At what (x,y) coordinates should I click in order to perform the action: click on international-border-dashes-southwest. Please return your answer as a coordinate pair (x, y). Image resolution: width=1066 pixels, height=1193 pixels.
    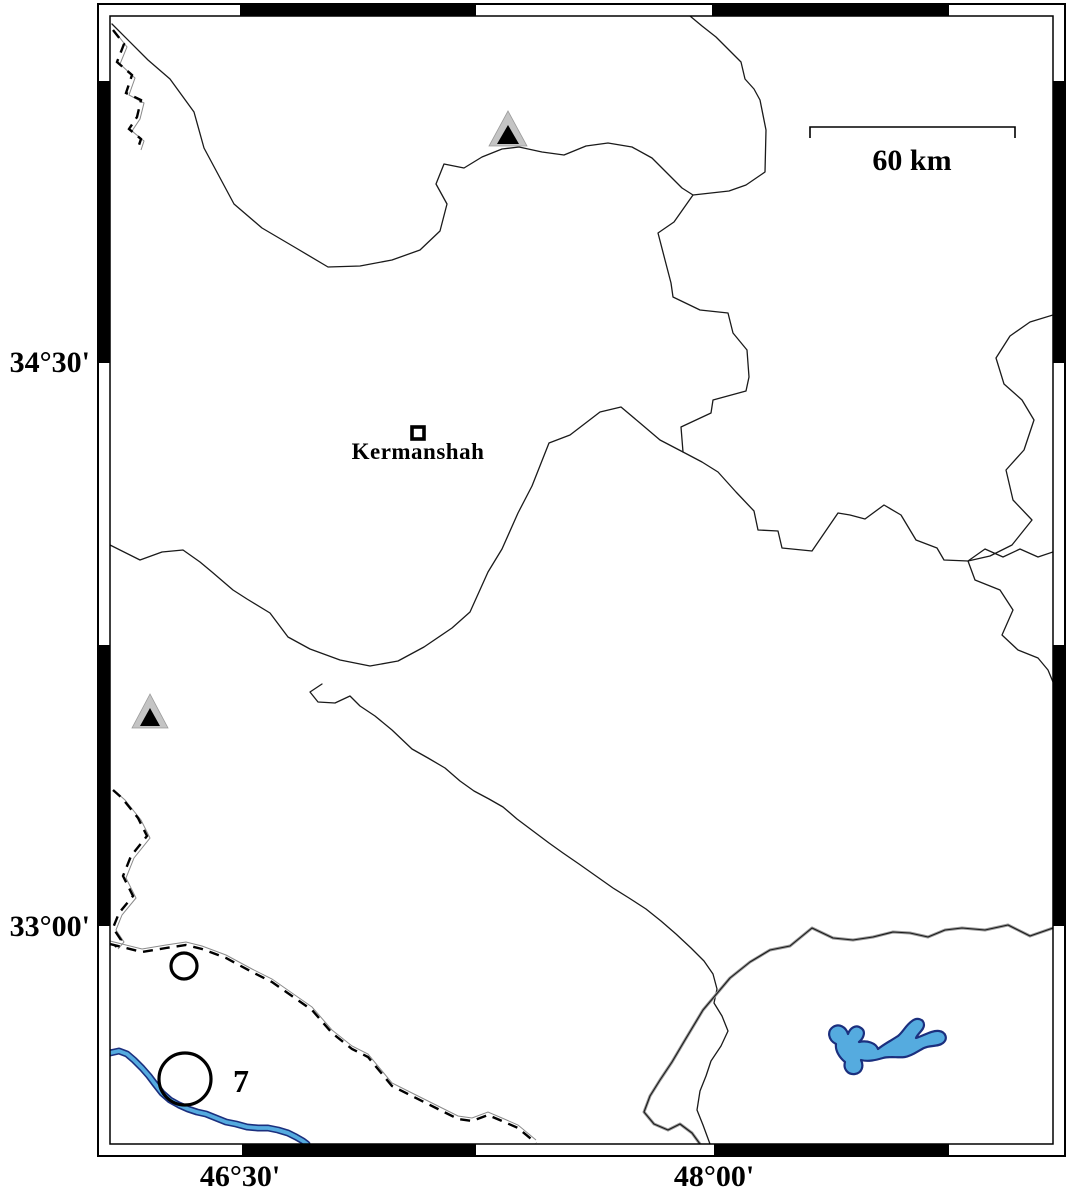
    Looking at the image, I should click on (323, 1043).